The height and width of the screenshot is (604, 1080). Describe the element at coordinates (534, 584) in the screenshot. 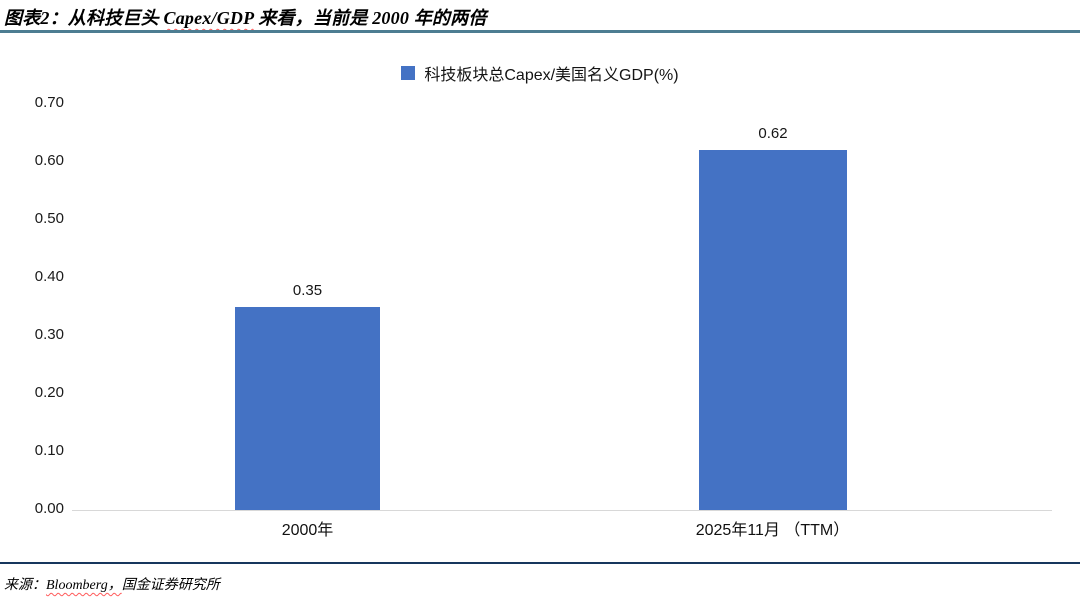

I see `source-note: 来源：Bloomberg，国金证券研究所` at that location.